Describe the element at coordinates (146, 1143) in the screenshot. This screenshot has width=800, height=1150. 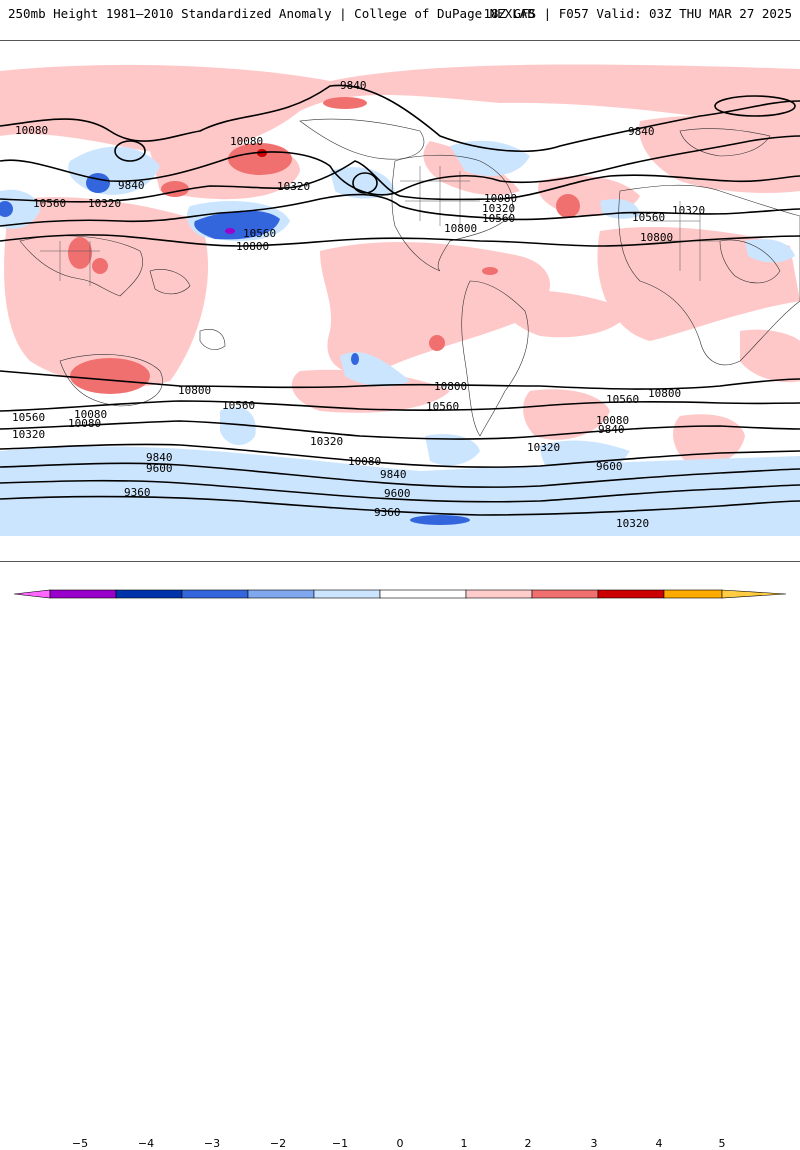
I see `colorbar-label: −4` at that location.